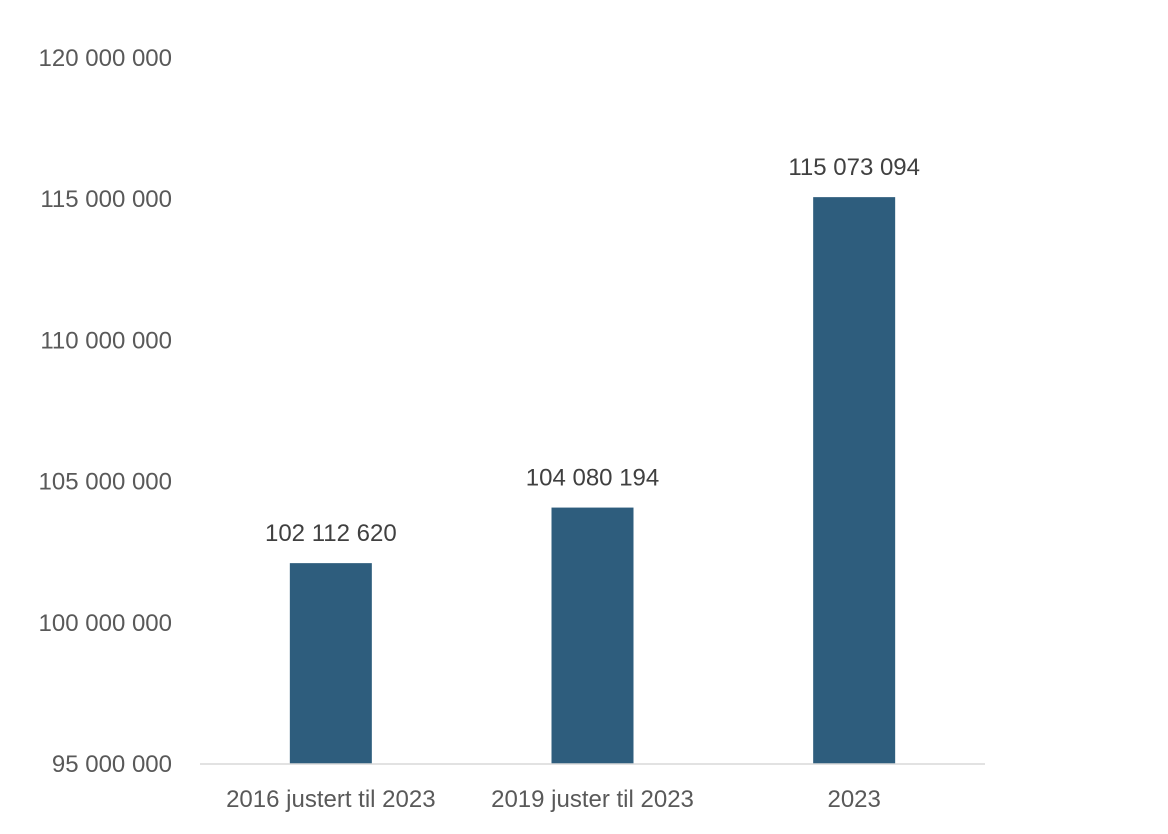 This screenshot has height=834, width=1168. Describe the element at coordinates (330, 799) in the screenshot. I see `x-category-label: 2016 justert til 2023` at that location.